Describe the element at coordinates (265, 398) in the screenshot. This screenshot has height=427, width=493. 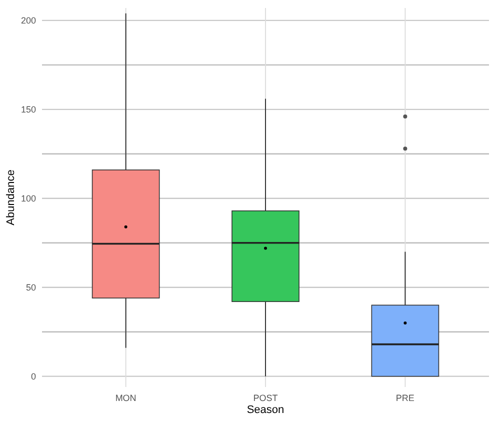
I see `x-tick-label: POST` at that location.